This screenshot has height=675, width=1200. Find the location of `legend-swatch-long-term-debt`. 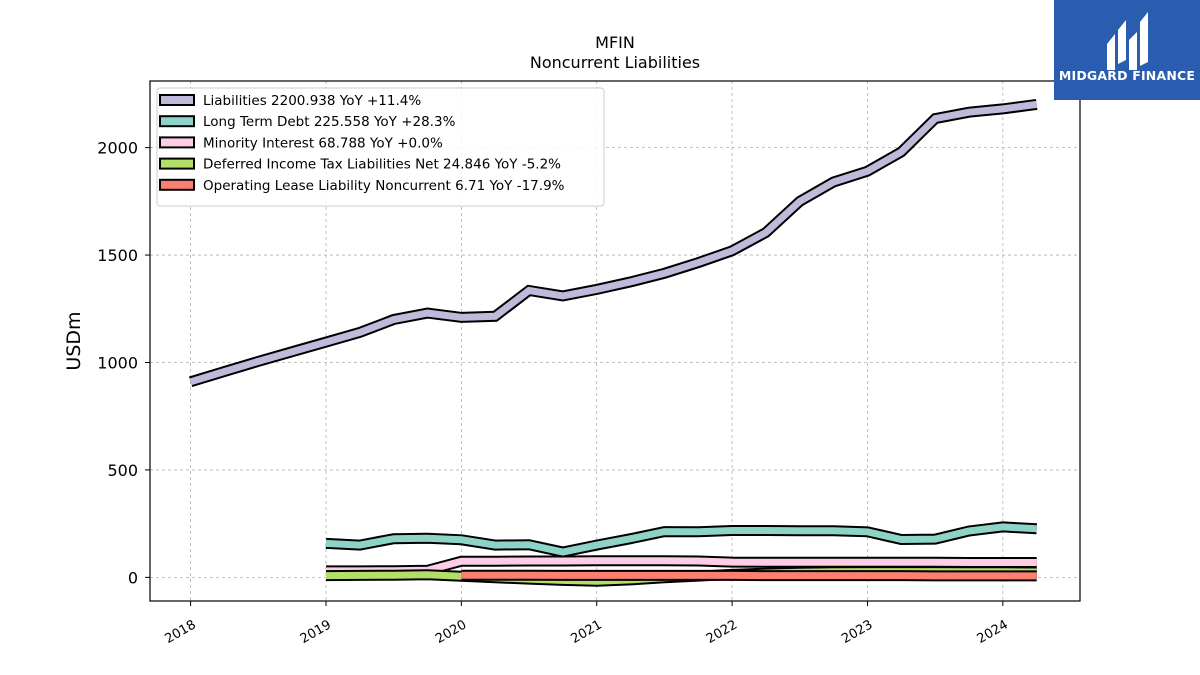

legend-swatch-long-term-debt is located at coordinates (177, 121).